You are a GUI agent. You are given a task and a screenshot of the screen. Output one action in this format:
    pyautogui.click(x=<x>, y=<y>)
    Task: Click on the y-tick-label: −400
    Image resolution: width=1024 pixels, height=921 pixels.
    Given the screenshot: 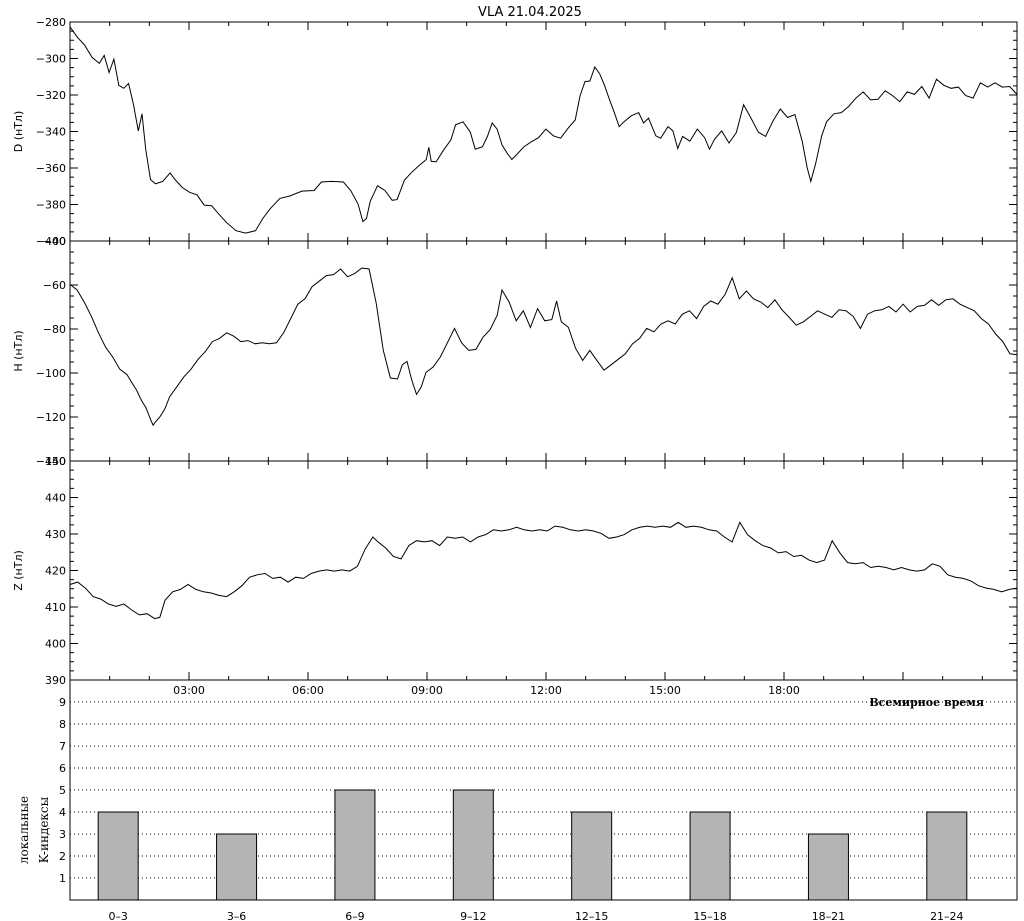 What is the action you would take?
    pyautogui.click(x=51, y=241)
    